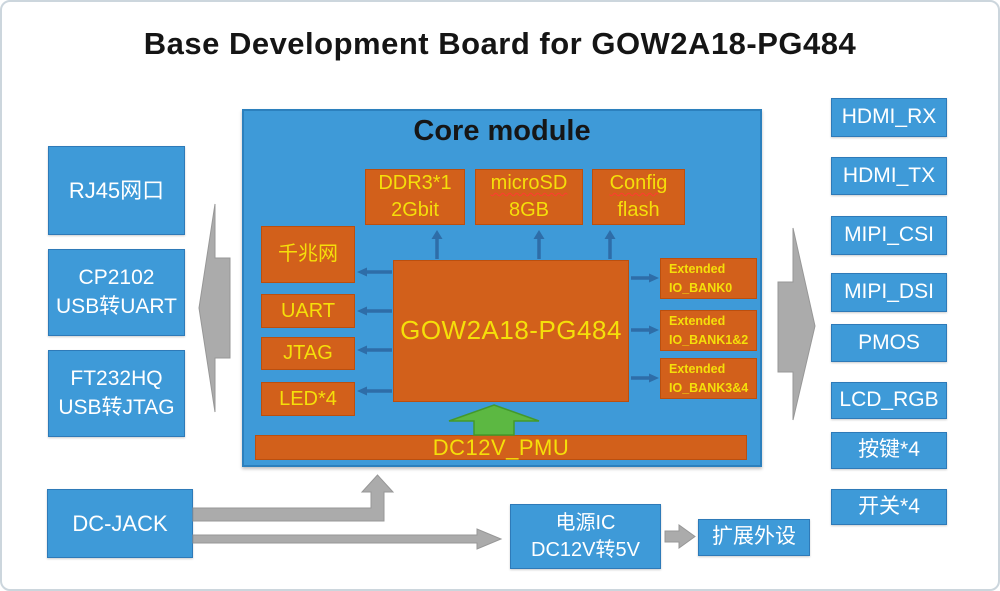  I want to click on box-keys: 按键*4, so click(889, 450).